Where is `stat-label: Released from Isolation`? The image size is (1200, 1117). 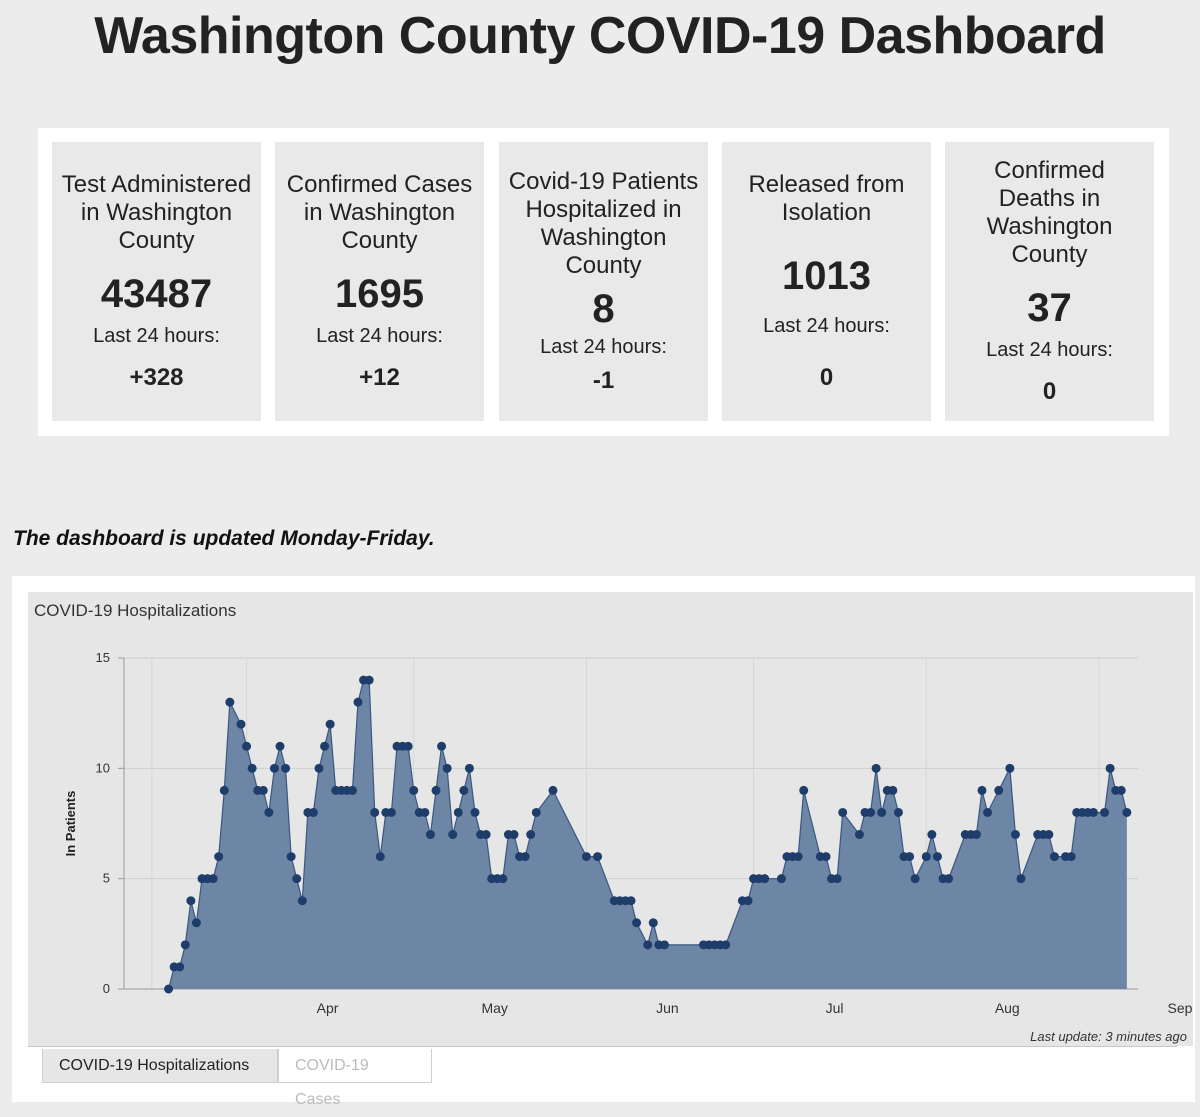 stat-label: Released from Isolation is located at coordinates (826, 198).